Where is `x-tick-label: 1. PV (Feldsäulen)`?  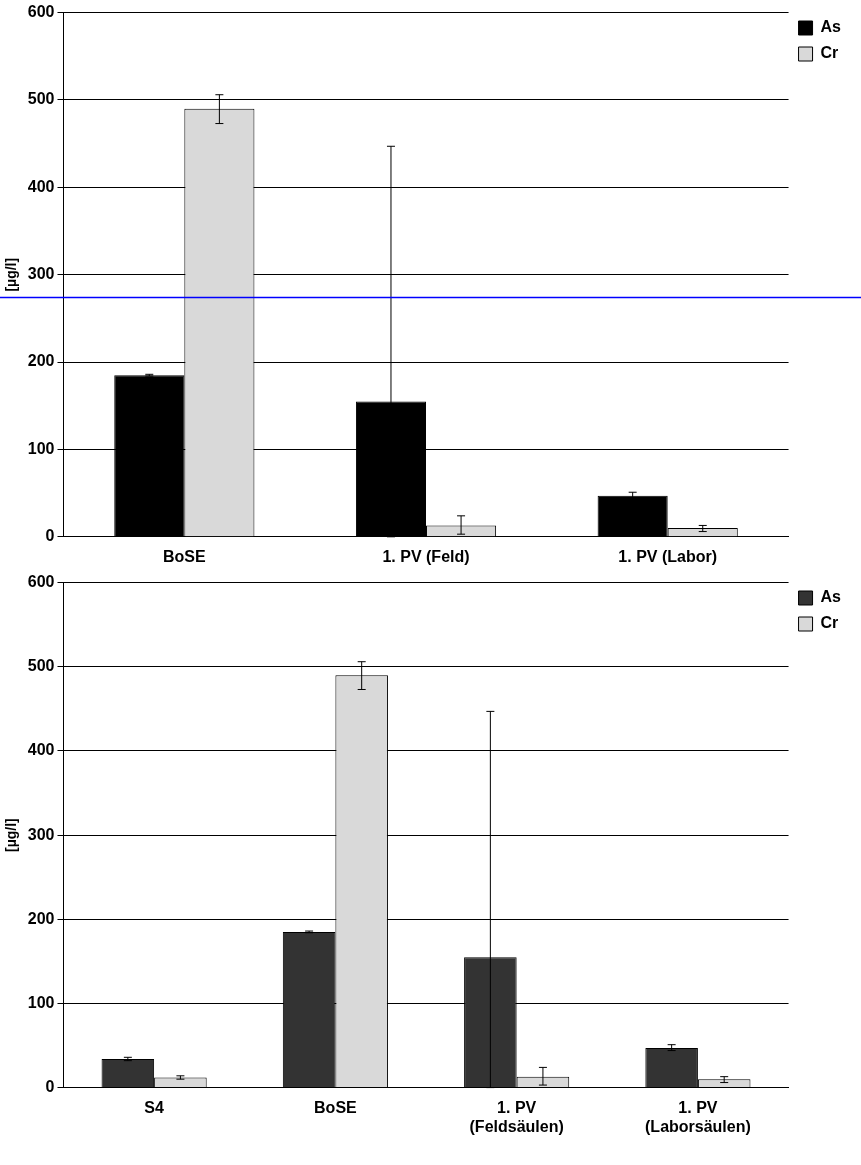
x-tick-label: 1. PV (Feldsäulen) is located at coordinates (516, 1116).